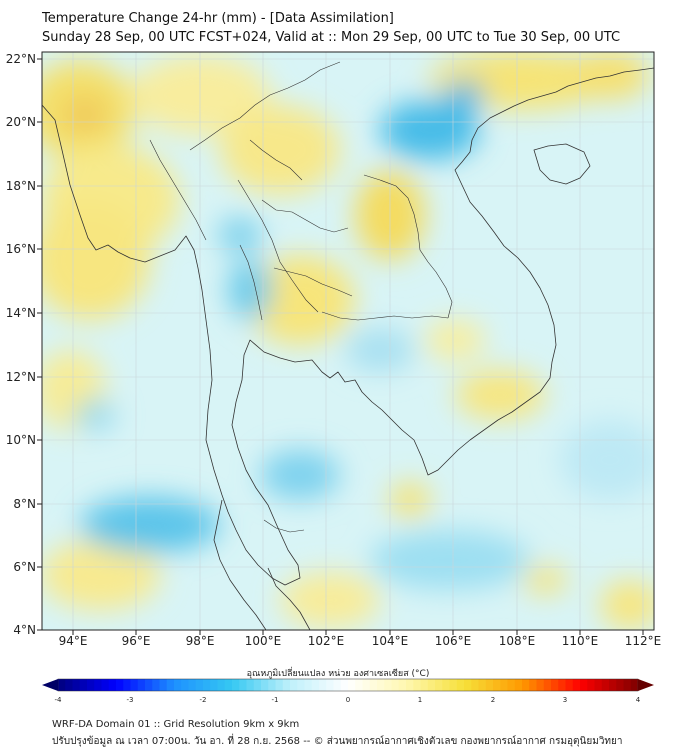 This screenshot has height=756, width=676. I want to click on peninsula-coast-east, so click(289, 598).